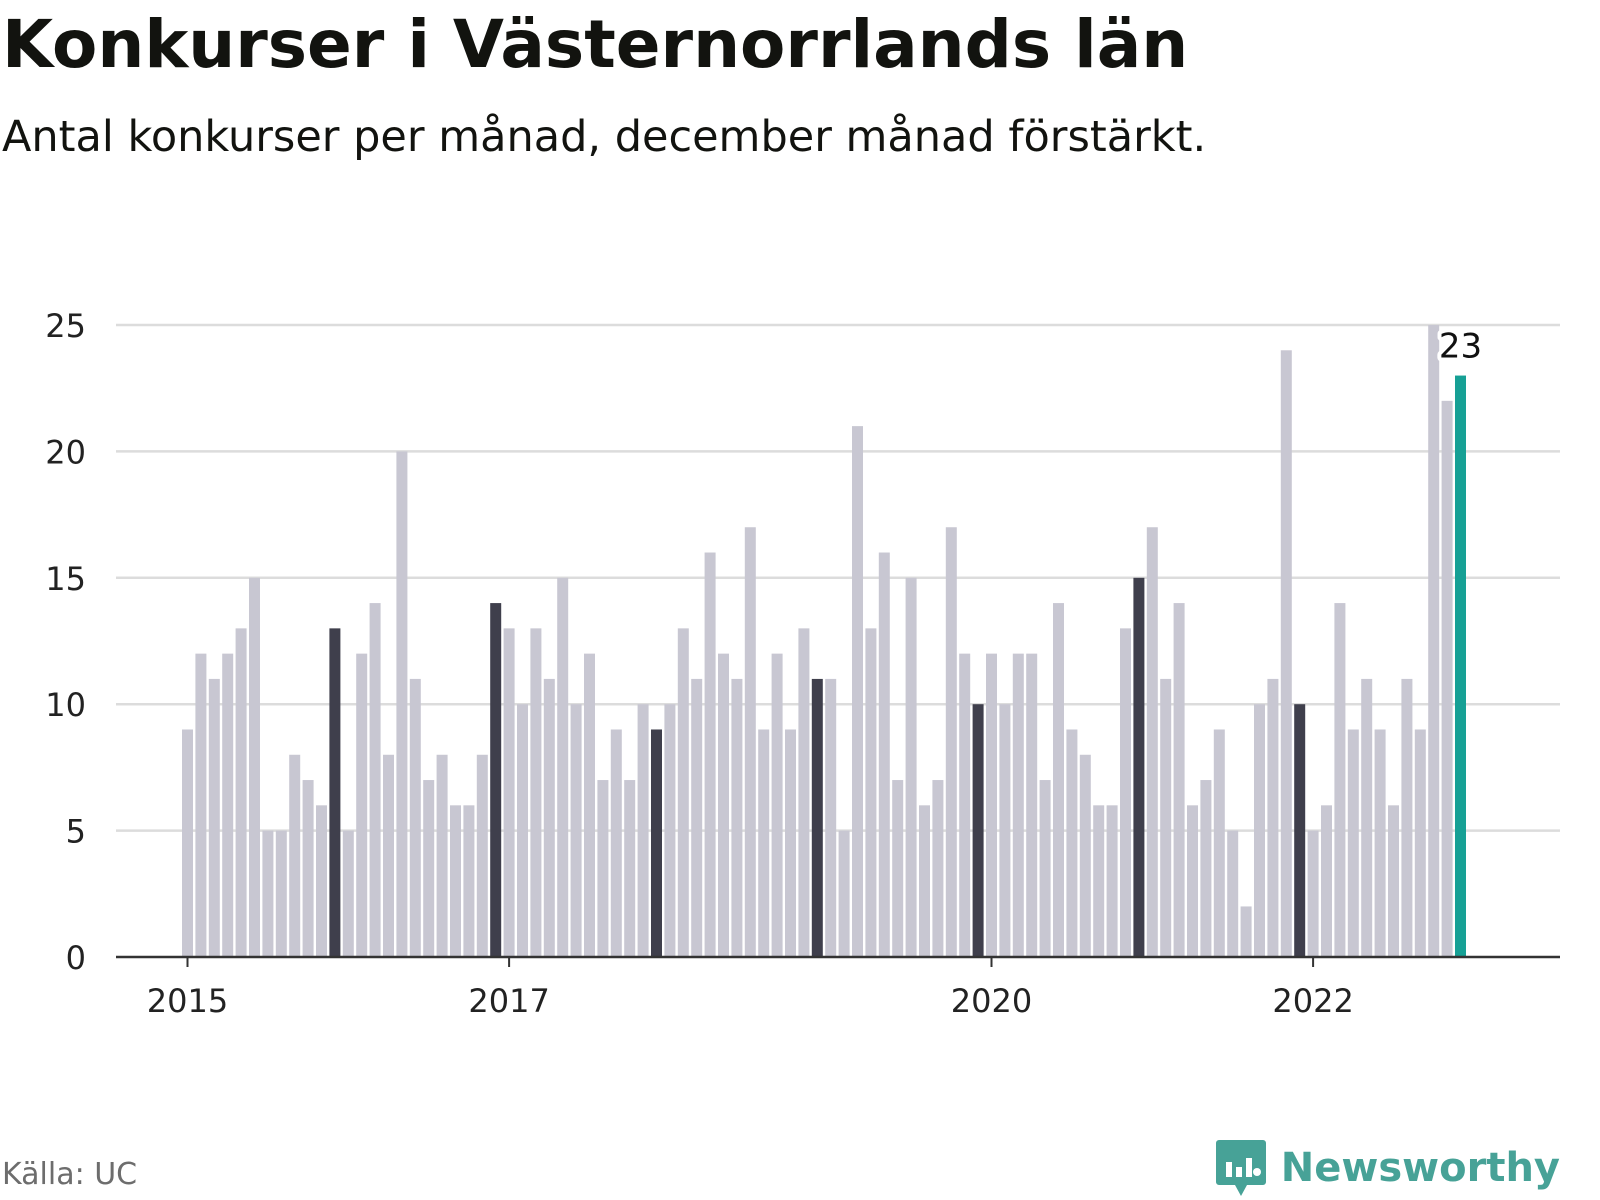 The image size is (1600, 1200). What do you see at coordinates (65, 326) in the screenshot?
I see `y-tick-label: 25` at bounding box center [65, 326].